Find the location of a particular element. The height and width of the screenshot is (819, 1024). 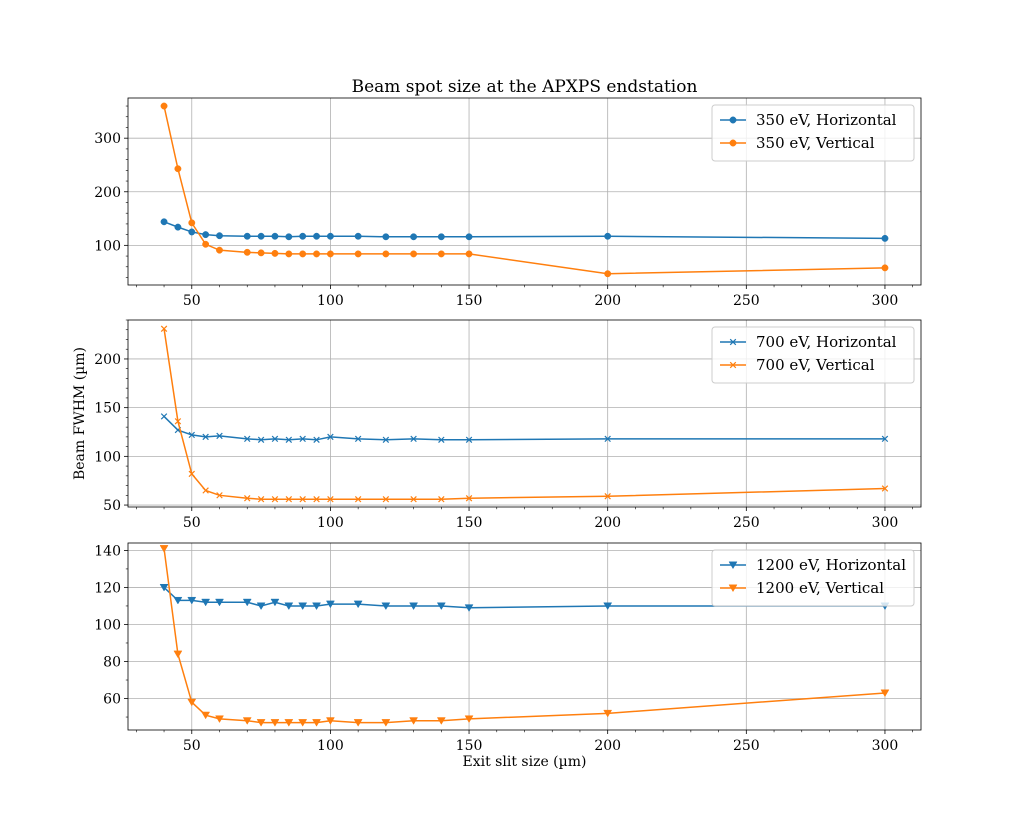

y-tick-label: 150 is located at coordinates (107, 409).